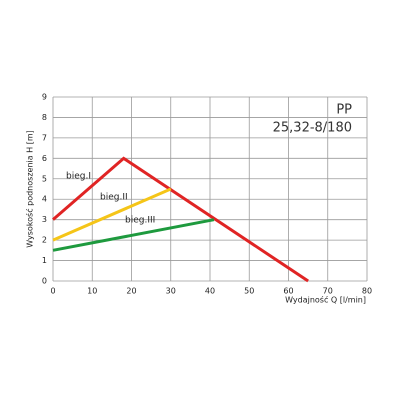  I want to click on x-tick-label: 70, so click(328, 291).